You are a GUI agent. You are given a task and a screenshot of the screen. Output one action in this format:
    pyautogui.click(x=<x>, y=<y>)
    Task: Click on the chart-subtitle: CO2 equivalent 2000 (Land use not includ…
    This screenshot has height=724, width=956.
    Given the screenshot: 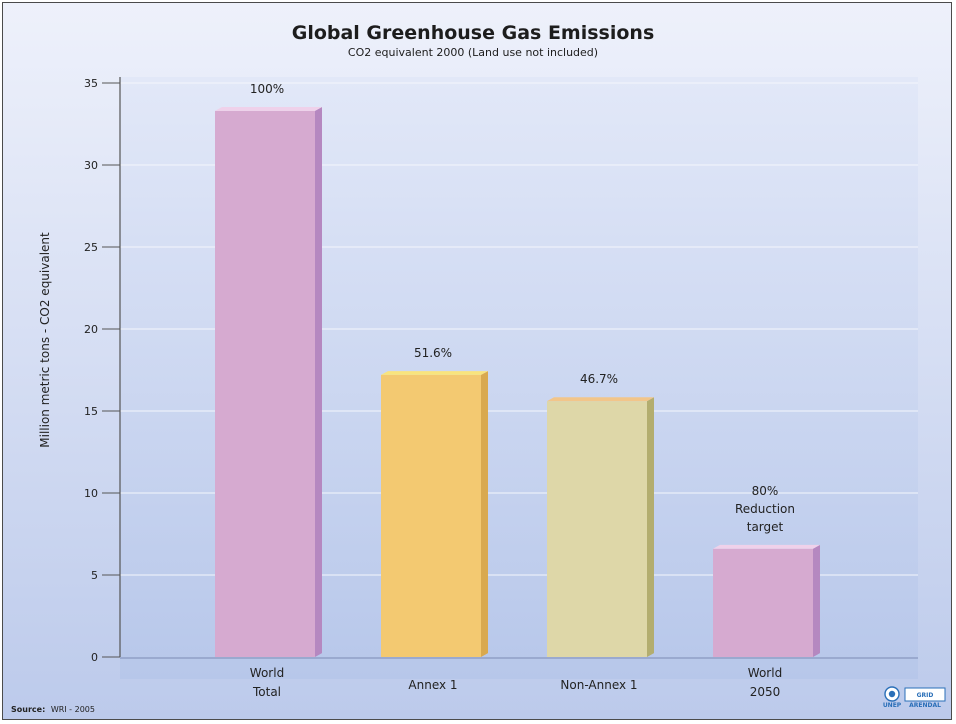 What is the action you would take?
    pyautogui.click(x=473, y=52)
    